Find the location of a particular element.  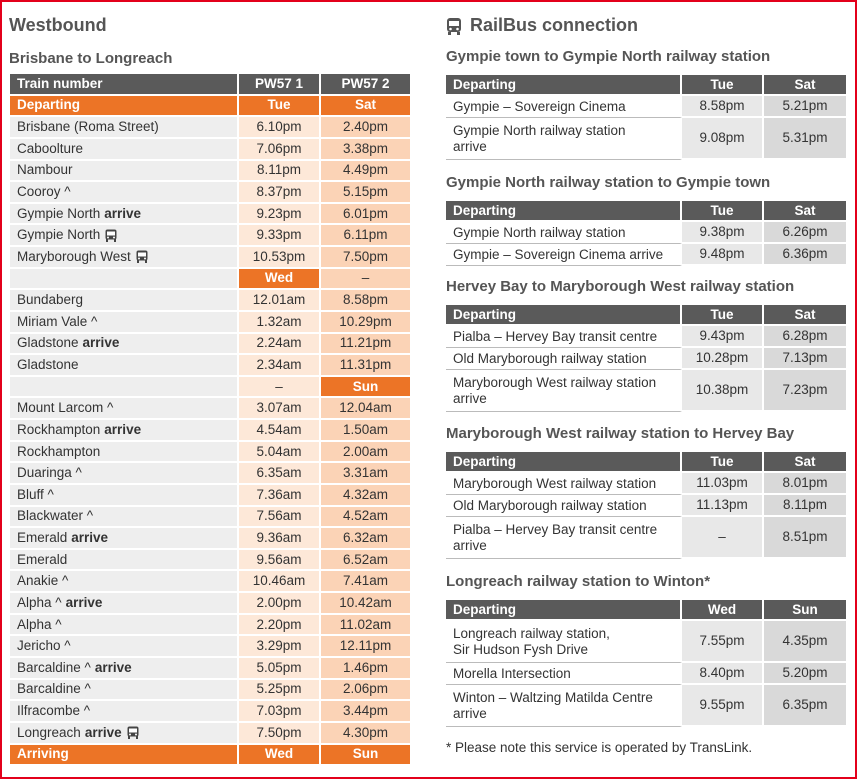

station-cell: Brisbane (Roma Street) is located at coordinates (124, 128).